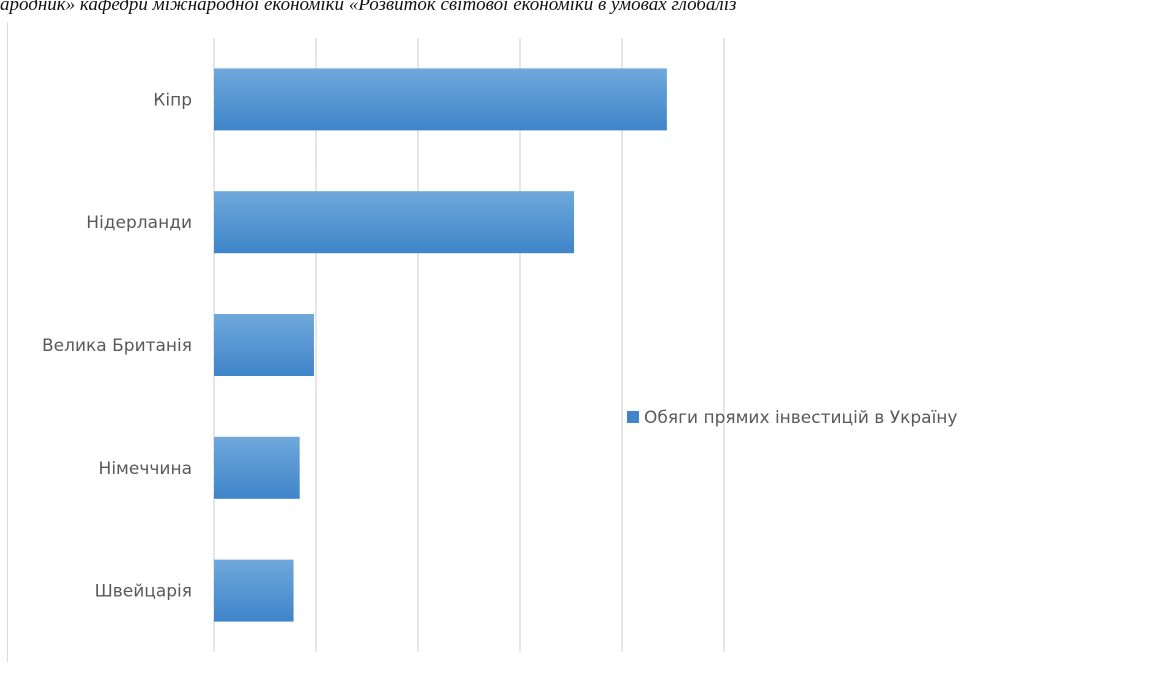 Image resolution: width=1149 pixels, height=682 pixels. I want to click on category-label: Німеччина, so click(145, 469).